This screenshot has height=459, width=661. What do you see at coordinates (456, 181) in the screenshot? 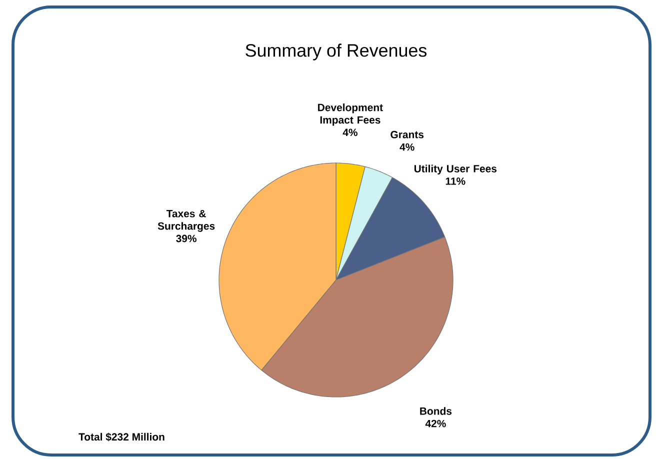
I see `data-label: 11%` at bounding box center [456, 181].